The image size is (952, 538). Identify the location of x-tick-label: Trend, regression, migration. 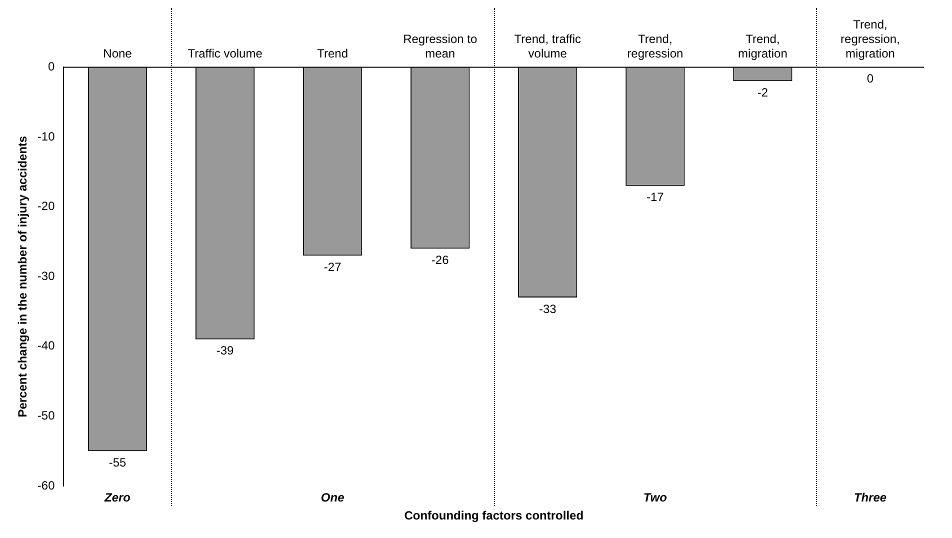
(870, 39).